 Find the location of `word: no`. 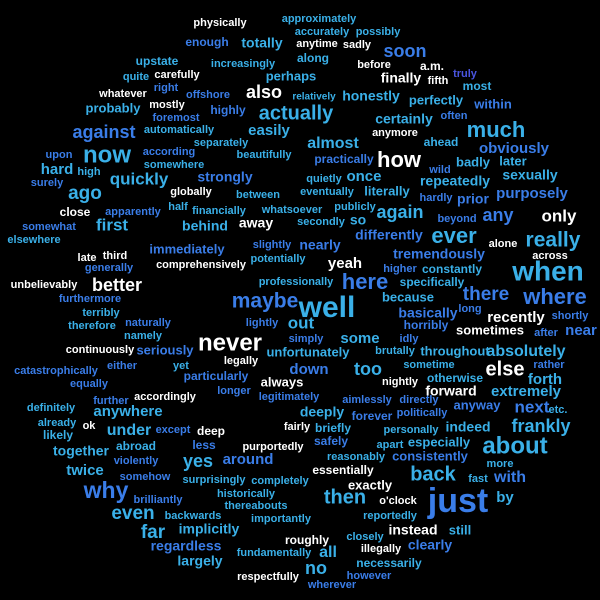

word: no is located at coordinates (316, 568).